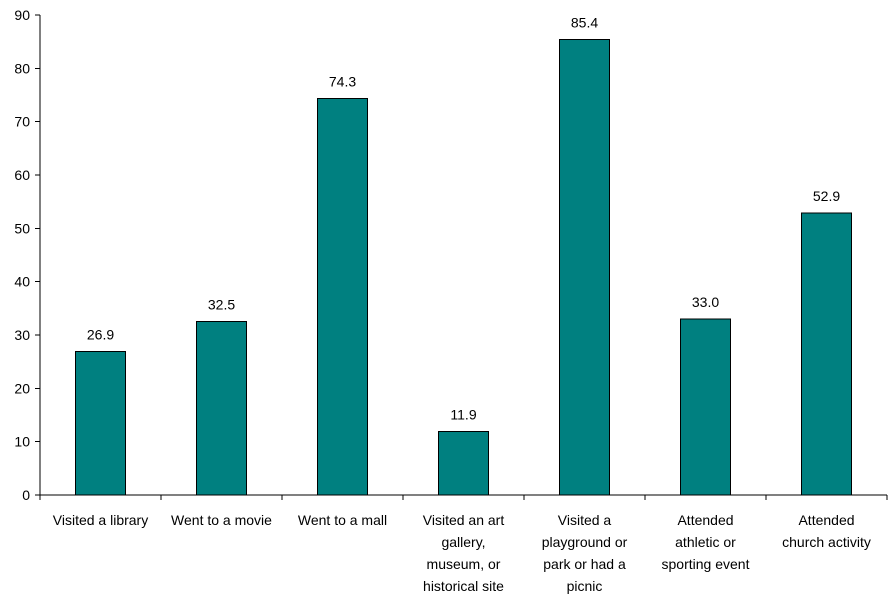 Image resolution: width=888 pixels, height=613 pixels. What do you see at coordinates (584, 23) in the screenshot?
I see `bar-value-label: 85.4` at bounding box center [584, 23].